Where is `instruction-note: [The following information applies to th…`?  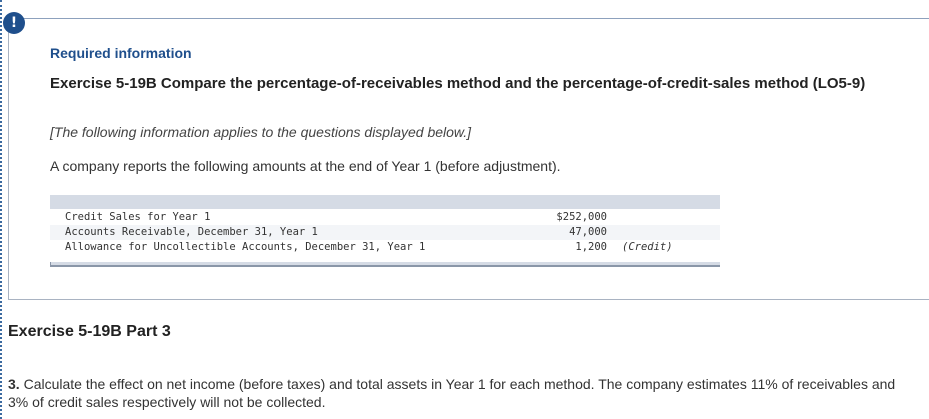
instruction-note: [The following information applies to th… is located at coordinates (261, 132).